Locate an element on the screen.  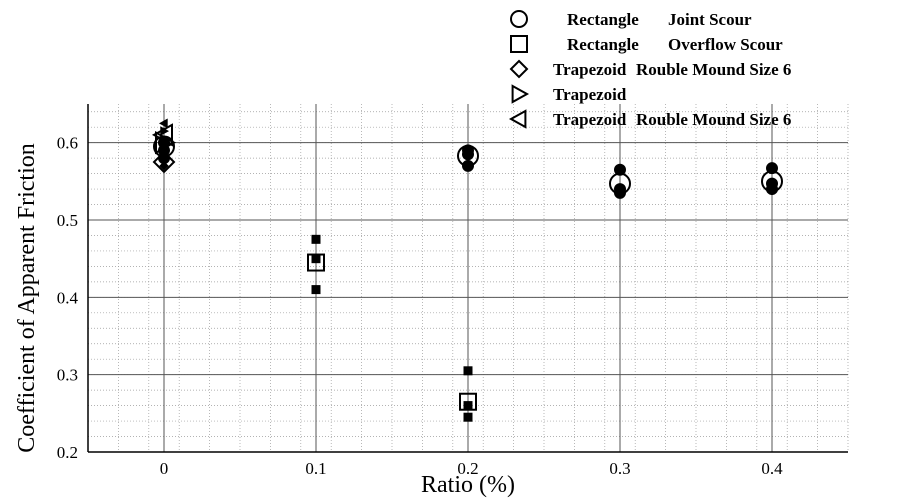
y-axis-title: Coefficient of Apparent Friction is located at coordinates (27, 297).